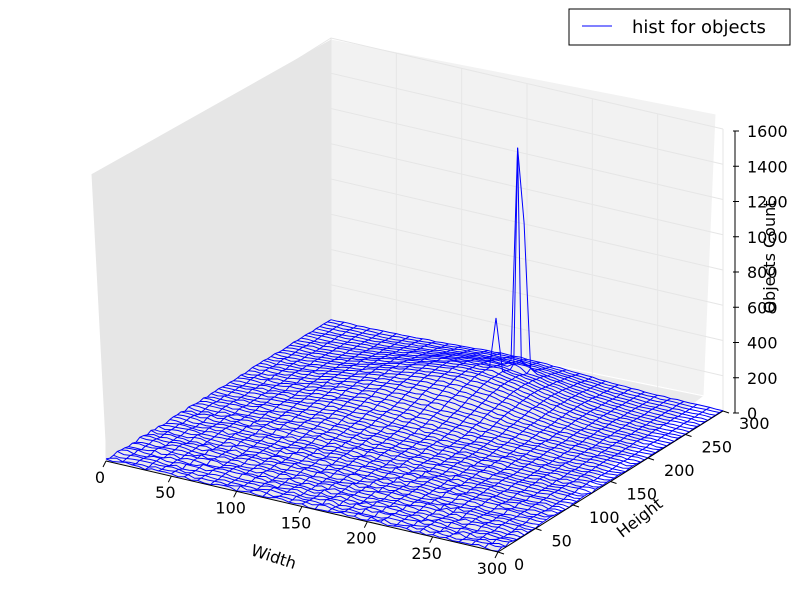 This screenshot has height=604, width=800. I want to click on z-tick-label: 1000, so click(767, 237).